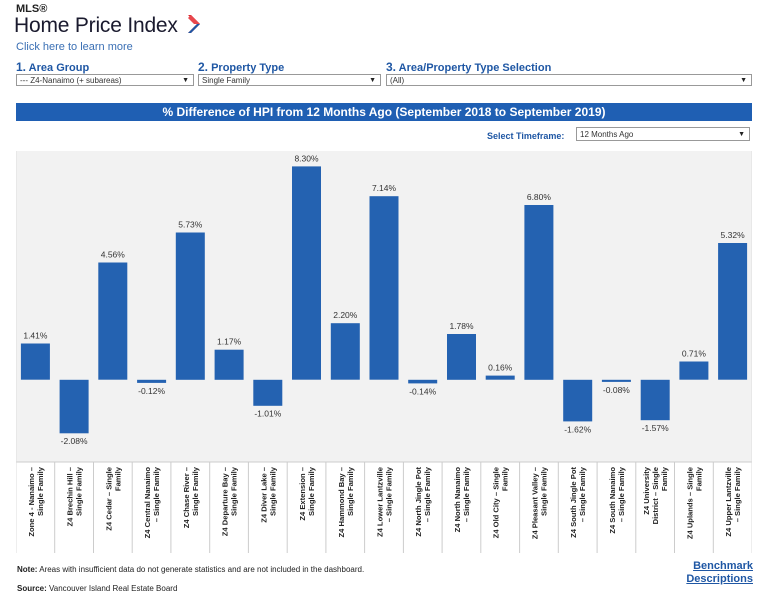 This screenshot has height=595, width=759. I want to click on category-label-line: Z4 Old City – Single, so click(496, 502).